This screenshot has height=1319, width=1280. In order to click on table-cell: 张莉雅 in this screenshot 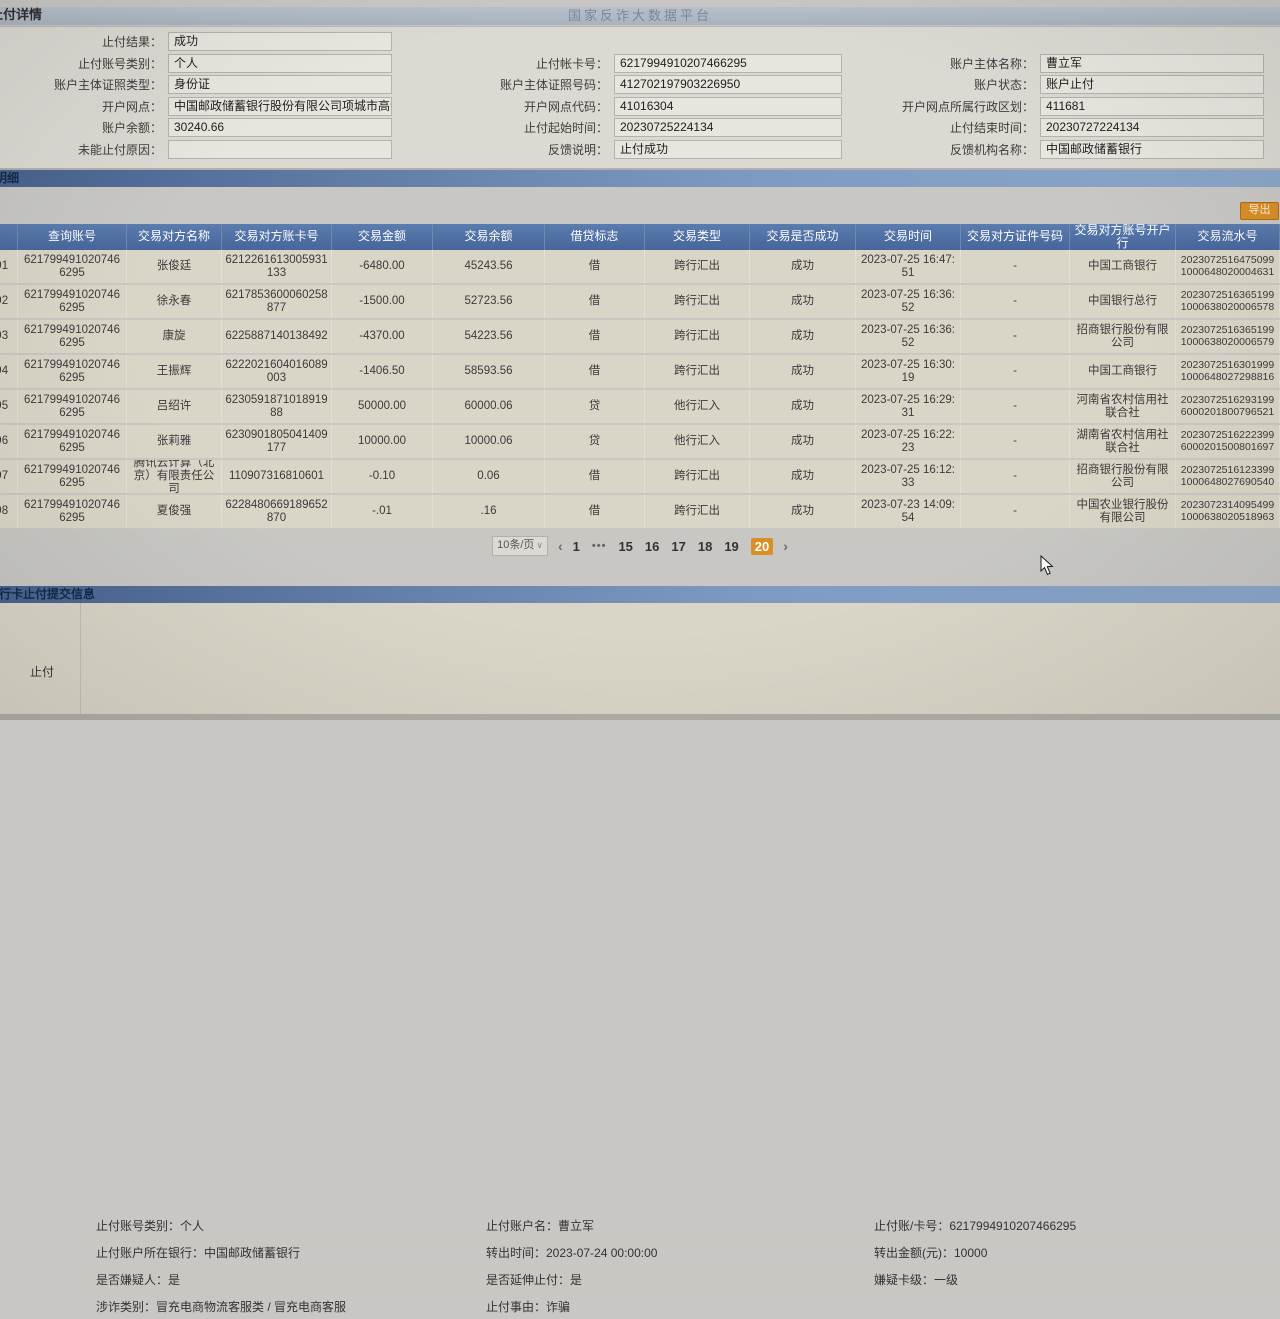, I will do `click(174, 441)`.